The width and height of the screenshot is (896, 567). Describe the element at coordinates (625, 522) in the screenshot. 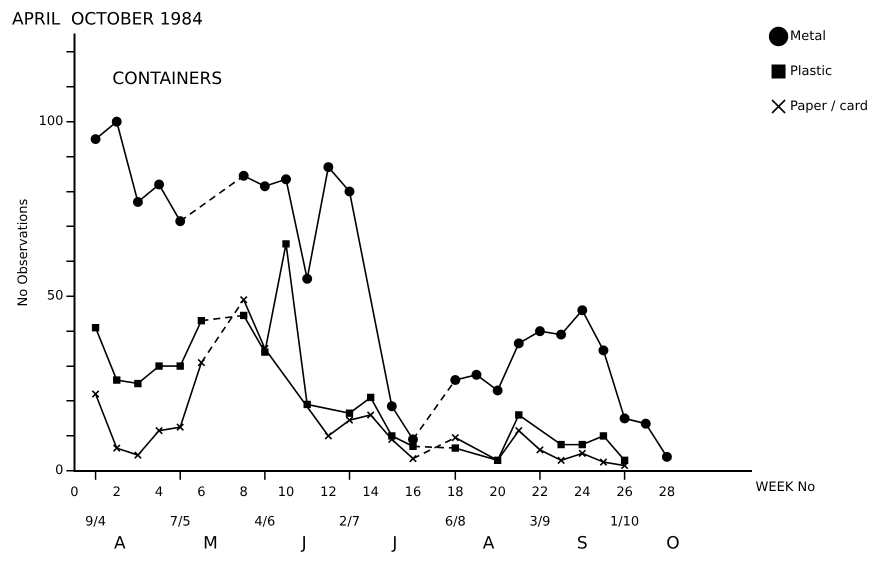

I see `x2-tick-label: 1/10` at that location.